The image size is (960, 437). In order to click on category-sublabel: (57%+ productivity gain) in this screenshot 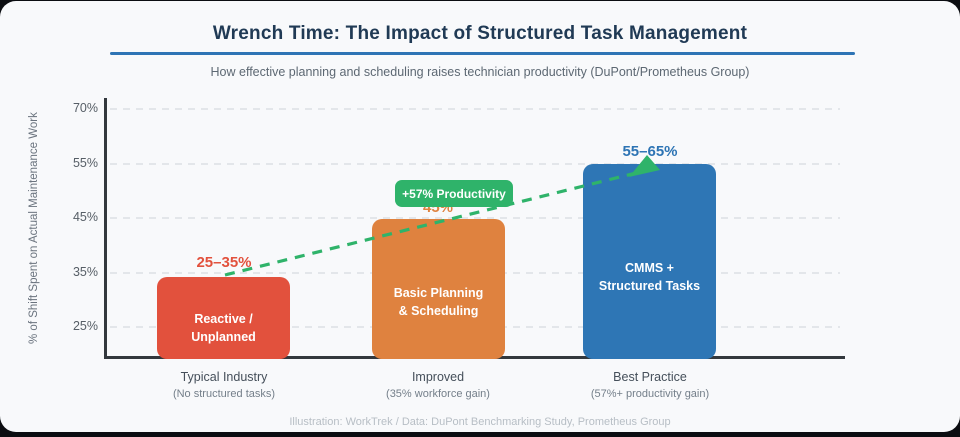, I will do `click(650, 394)`.